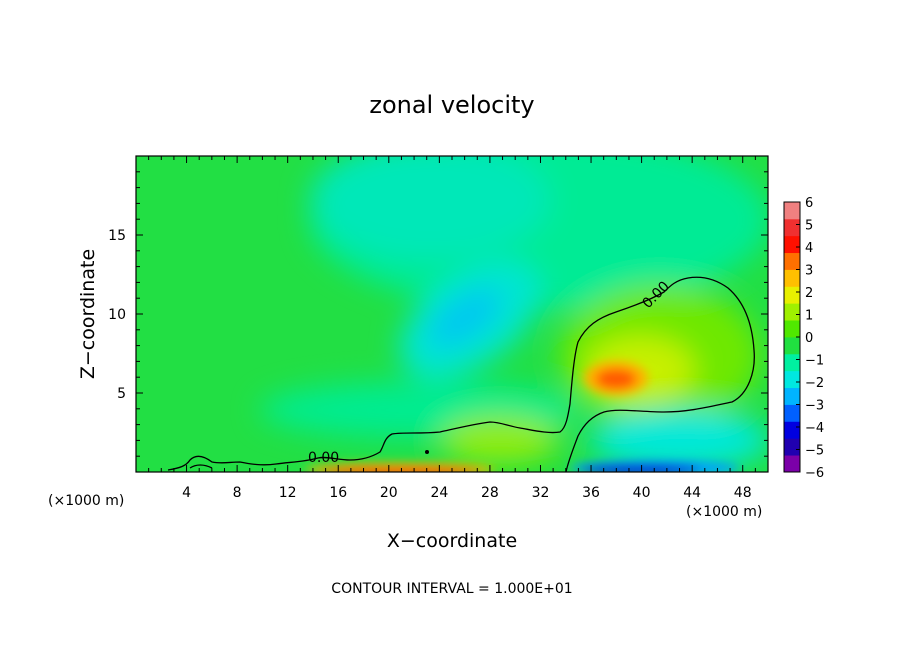 The image size is (904, 654). Describe the element at coordinates (452, 541) in the screenshot. I see `x-axis-label: X−coordinate` at that location.